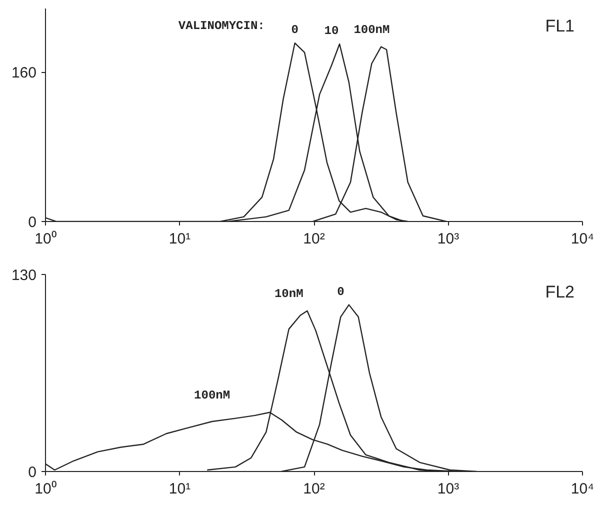 Image resolution: width=607 pixels, height=507 pixels. Describe the element at coordinates (331, 31) in the screenshot. I see `series-label: 10` at that location.